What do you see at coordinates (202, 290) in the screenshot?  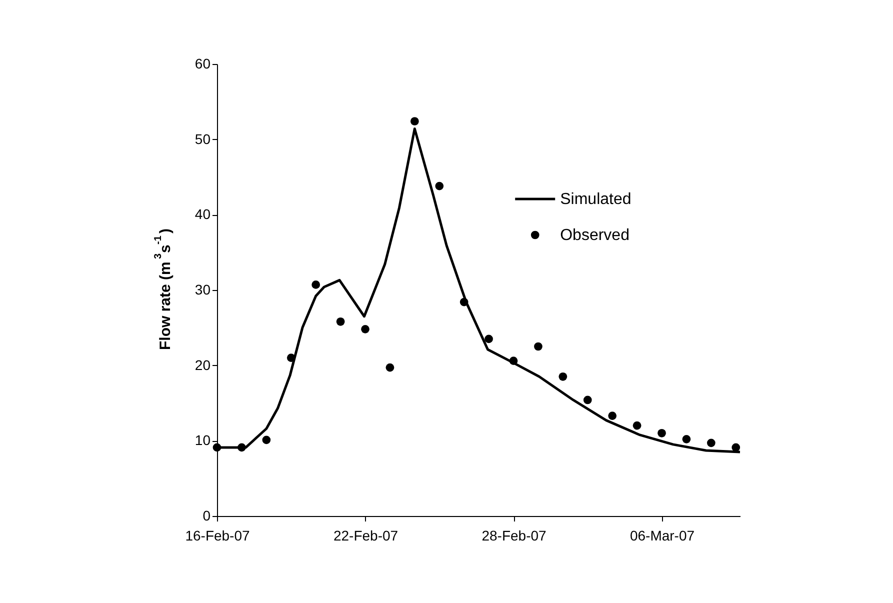 I see `y-tick-label: 30` at bounding box center [202, 290].